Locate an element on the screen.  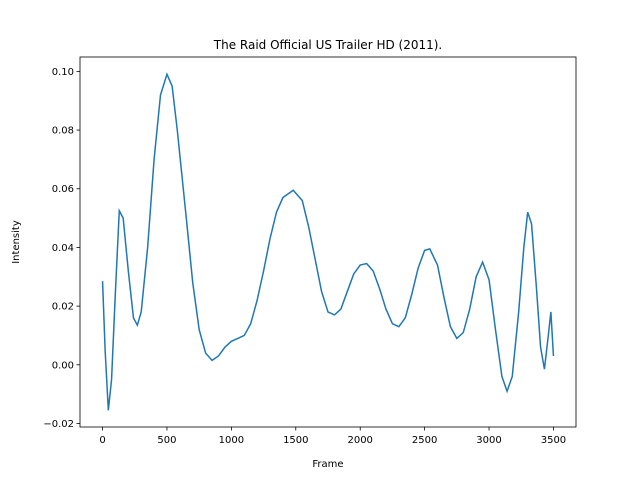
x-axis-label: Frame is located at coordinates (327, 464).